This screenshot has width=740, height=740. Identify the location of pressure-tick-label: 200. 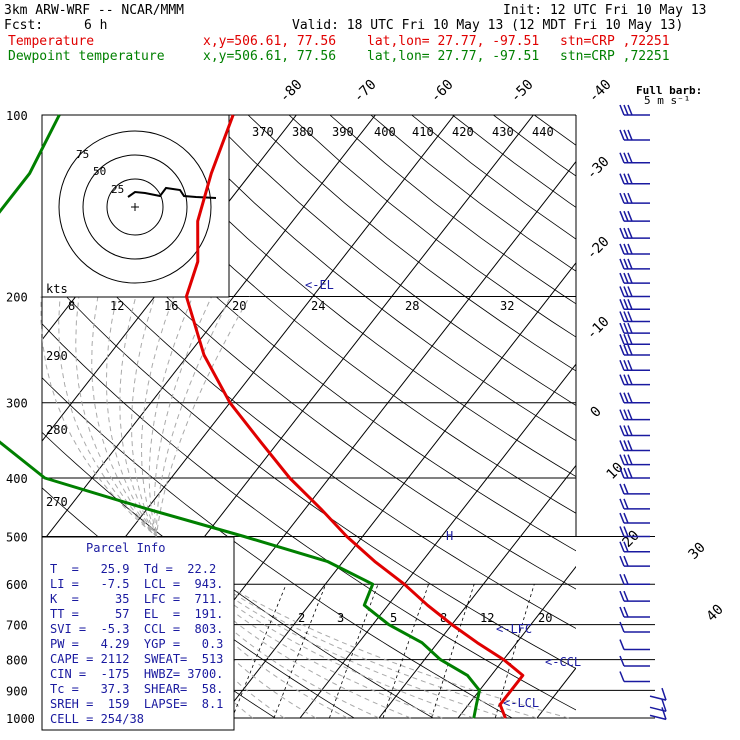
(17, 298).